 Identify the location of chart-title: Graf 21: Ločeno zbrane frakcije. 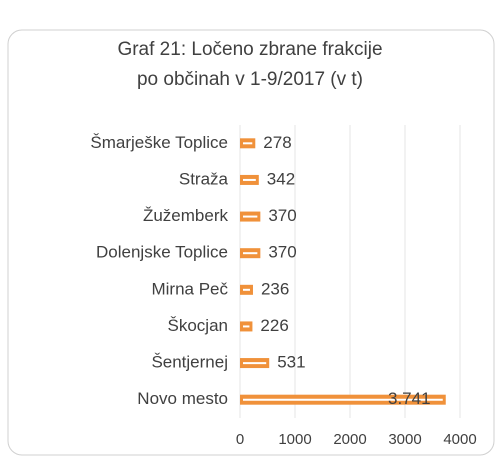
(249, 49).